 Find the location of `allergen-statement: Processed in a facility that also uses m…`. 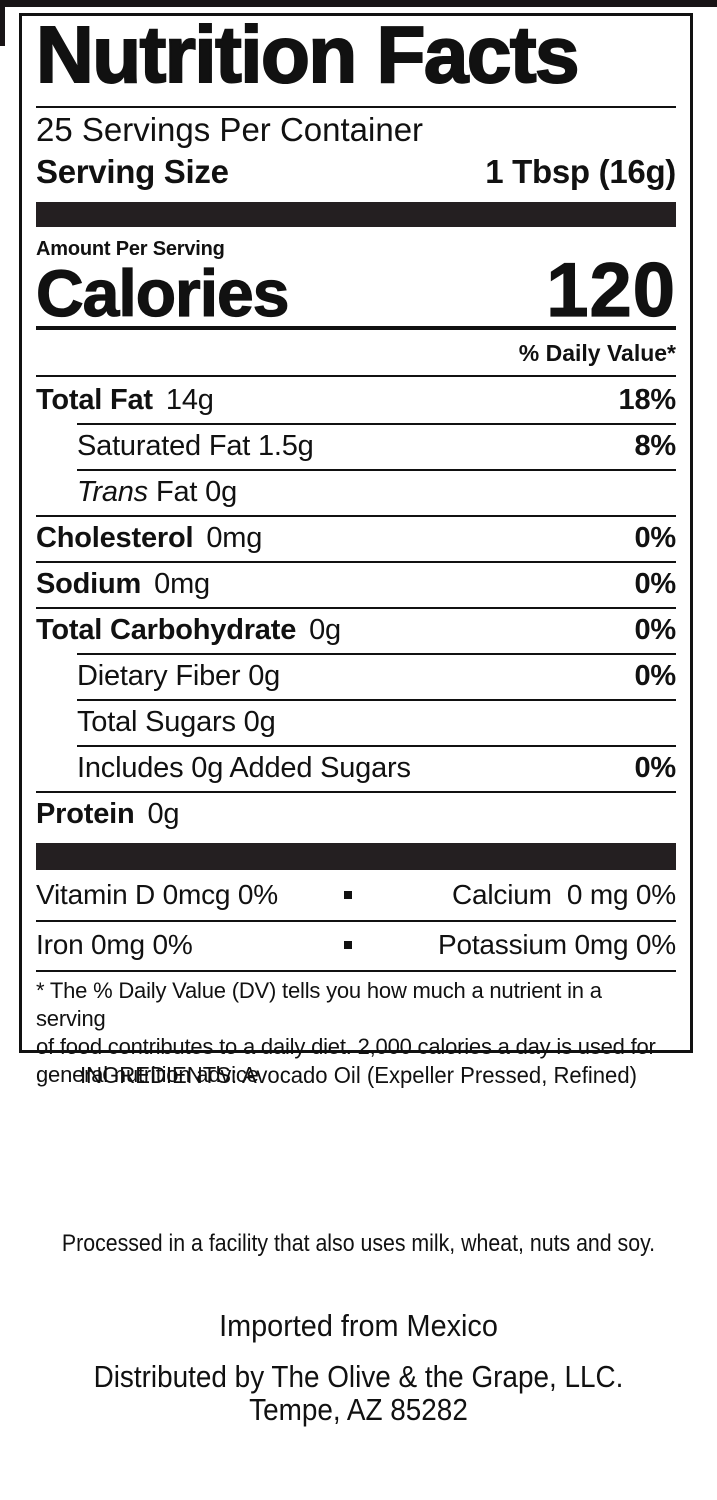

allergen-statement: Processed in a facility that also uses m… is located at coordinates (358, 1243).